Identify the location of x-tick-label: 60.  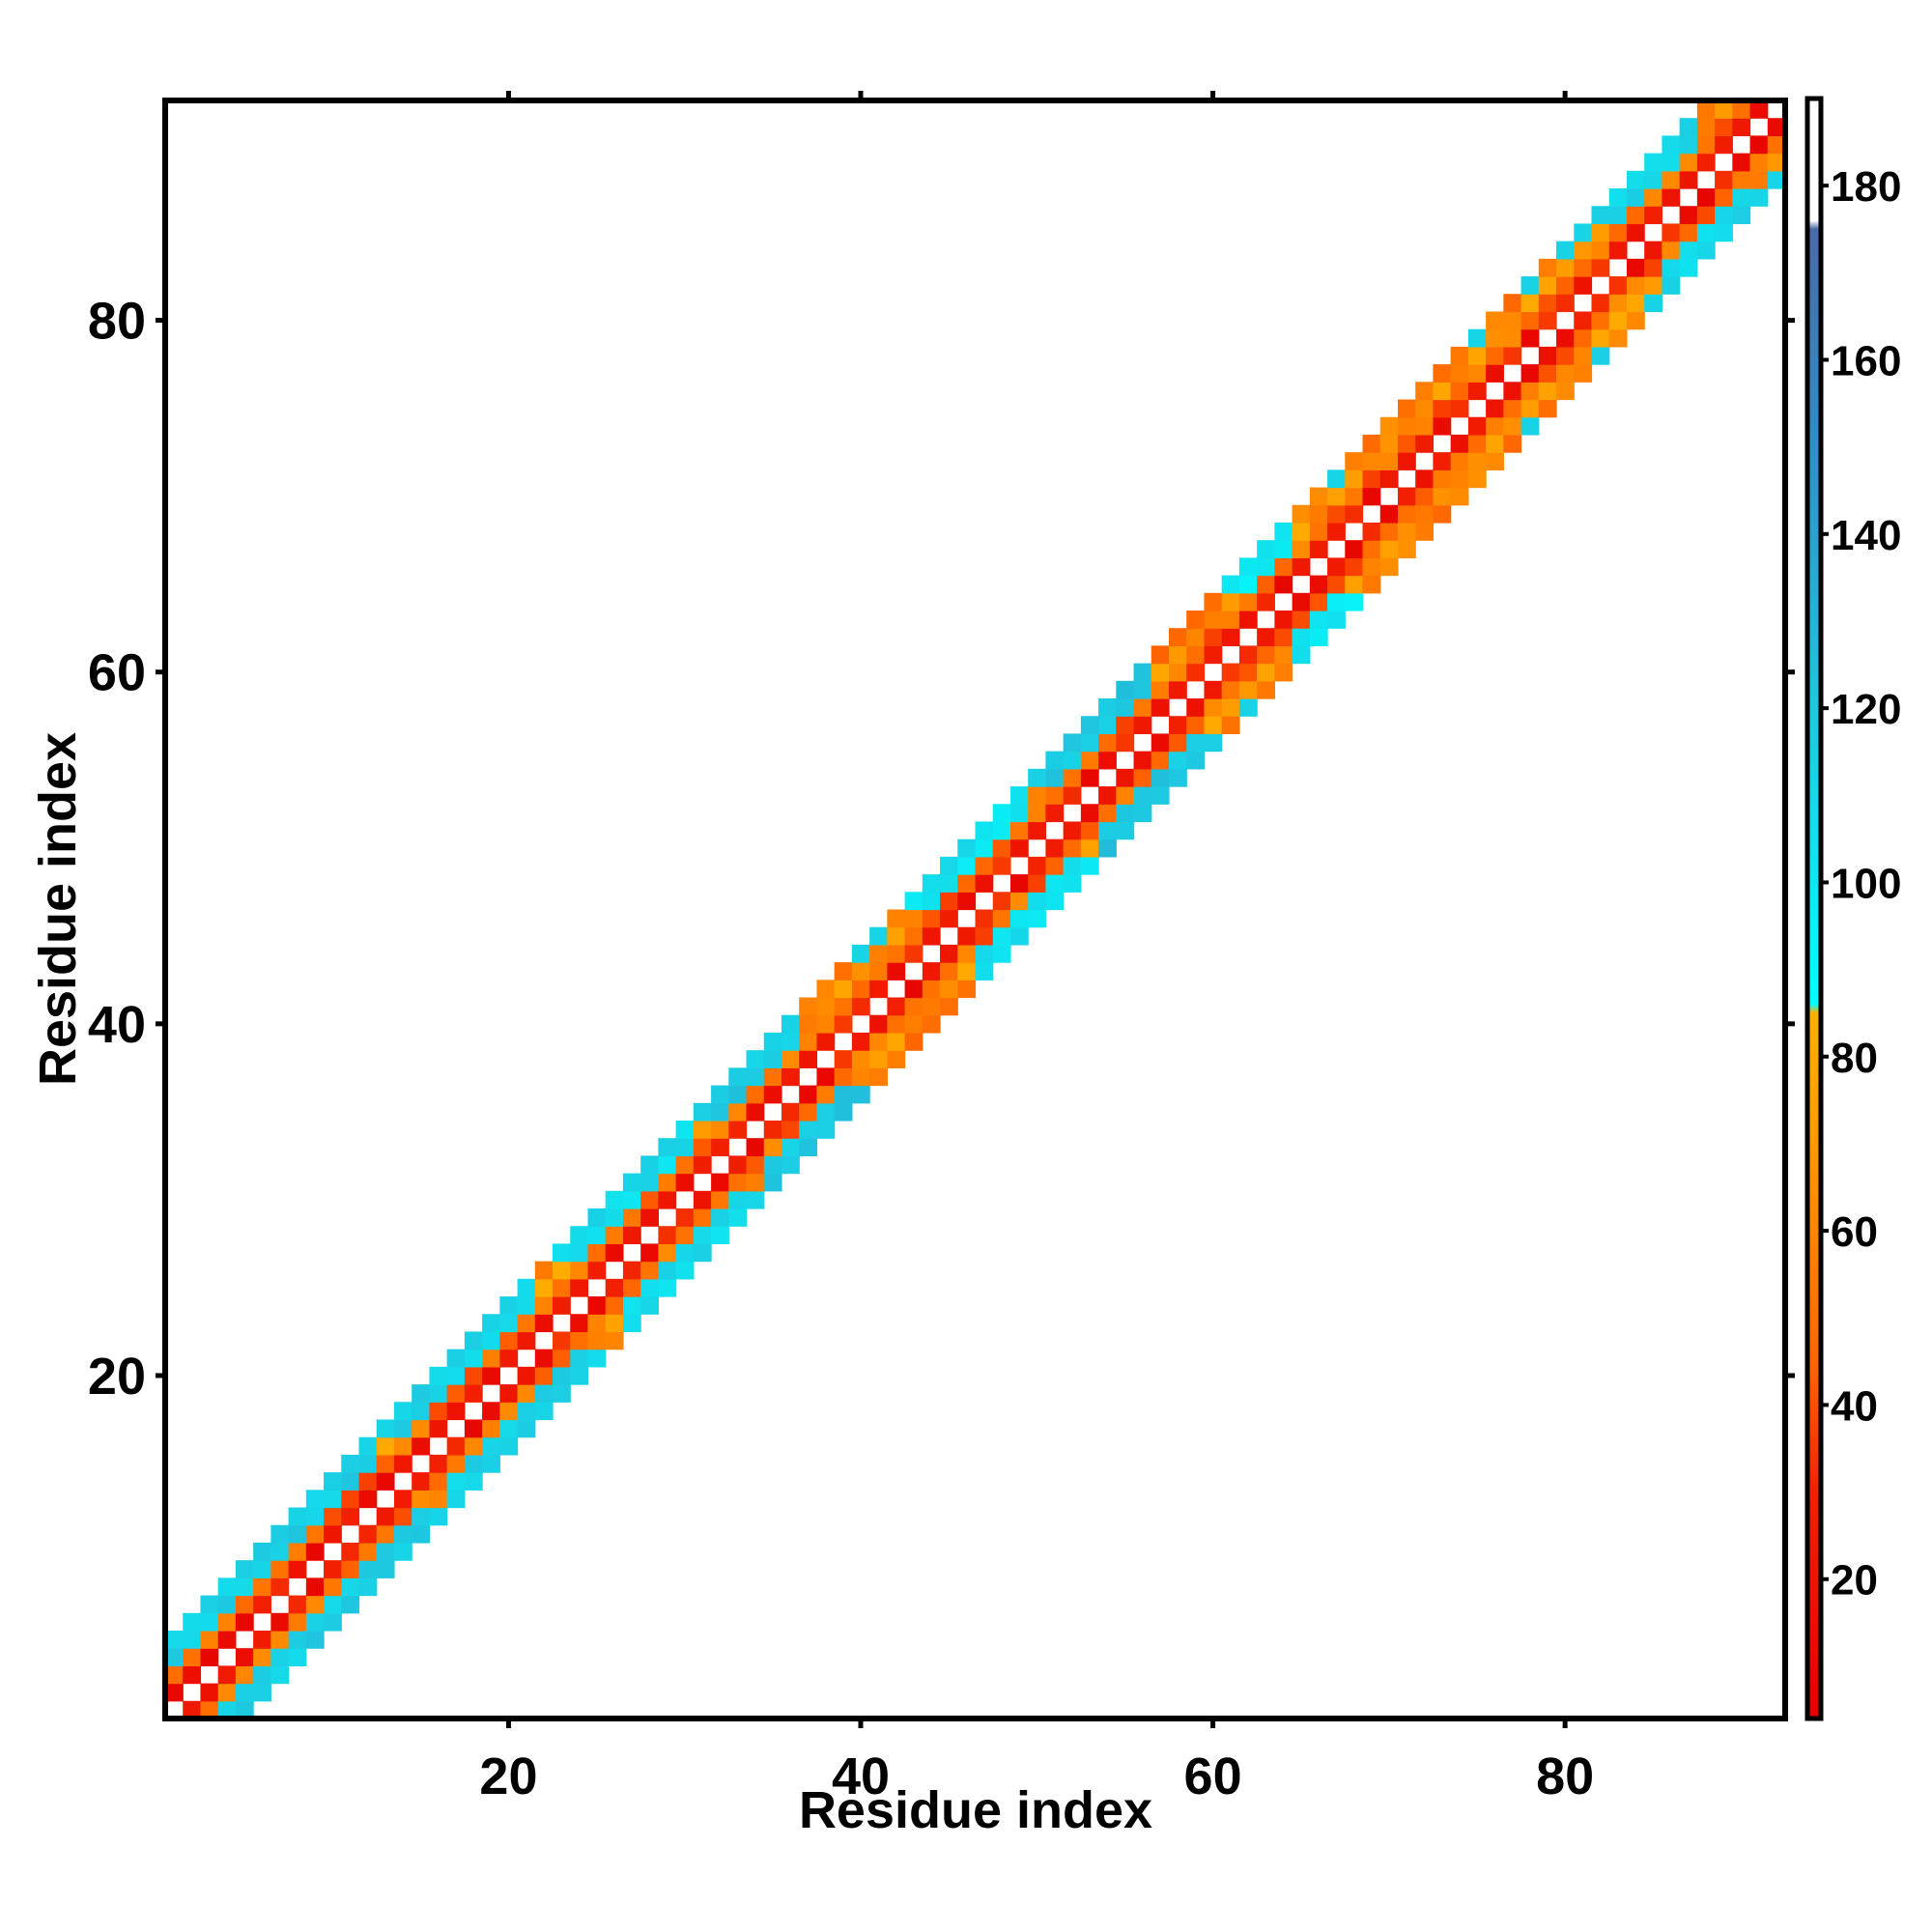
(1213, 1776).